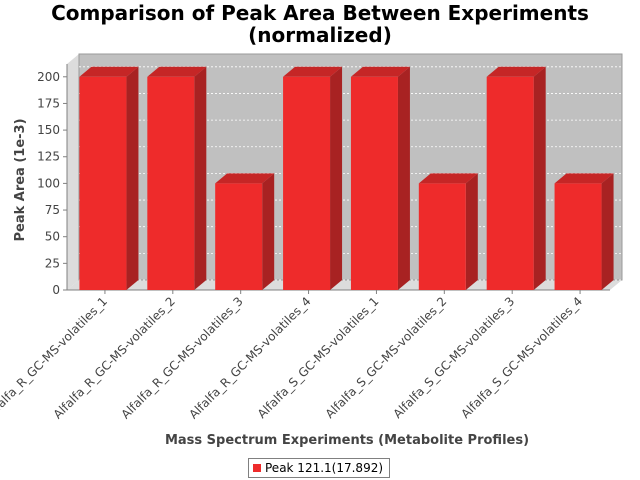 Image resolution: width=640 pixels, height=480 pixels. I want to click on y-tick-label: 50, so click(52, 237).